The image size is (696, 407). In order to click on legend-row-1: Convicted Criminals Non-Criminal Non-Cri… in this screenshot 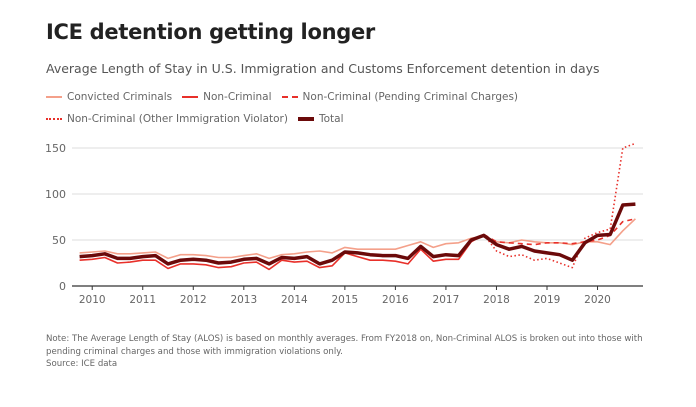, I will do `click(282, 97)`.